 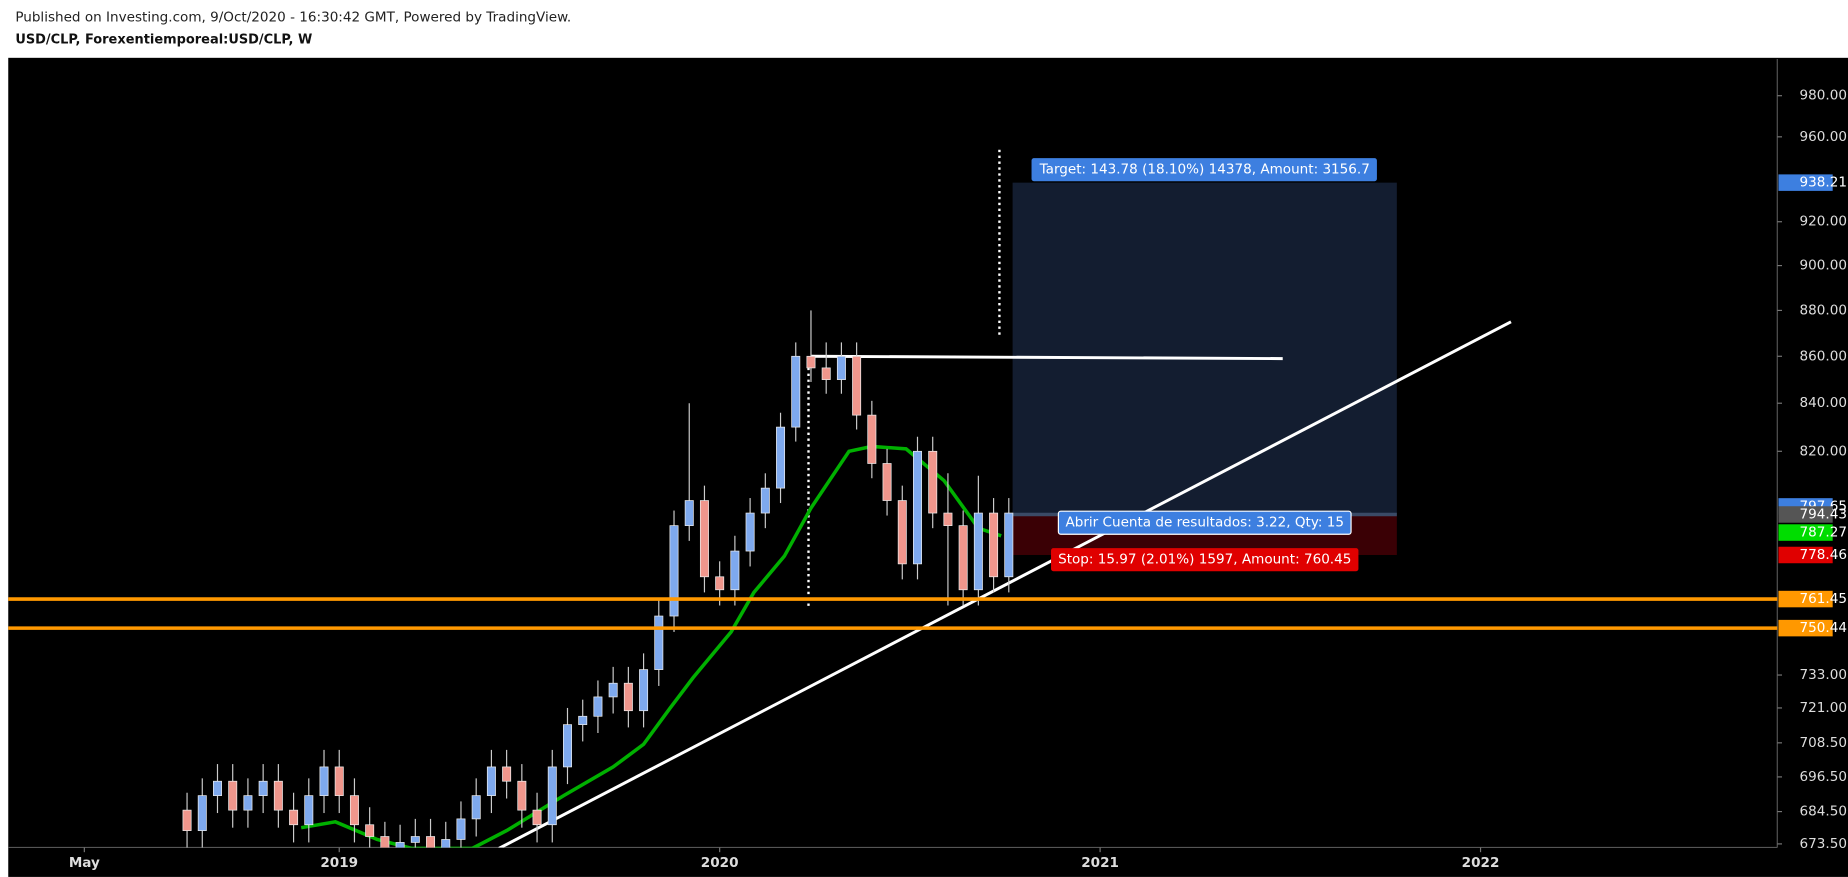 I want to click on x-tick-label: May, so click(x=84, y=863).